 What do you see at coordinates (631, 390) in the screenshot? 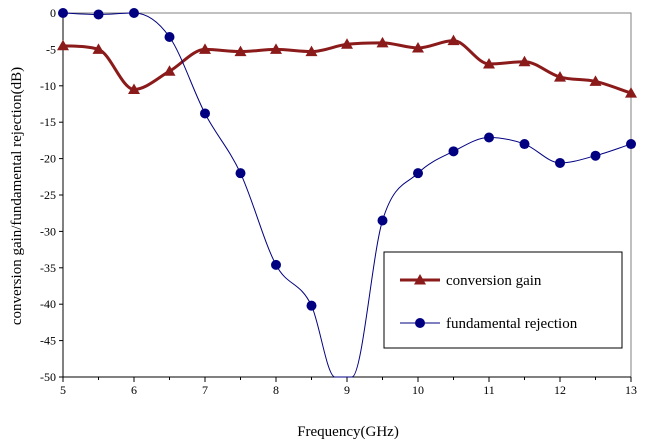
I see `x-tick-label: 13` at bounding box center [631, 390].